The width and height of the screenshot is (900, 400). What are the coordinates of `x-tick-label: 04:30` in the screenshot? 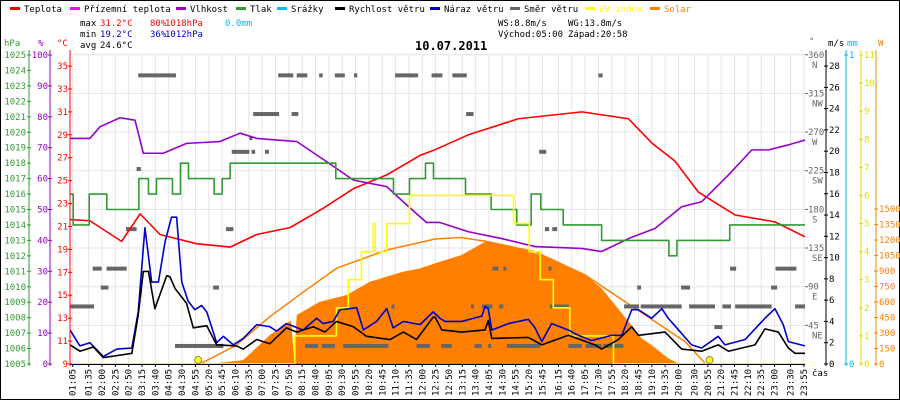 It's located at (183, 382).